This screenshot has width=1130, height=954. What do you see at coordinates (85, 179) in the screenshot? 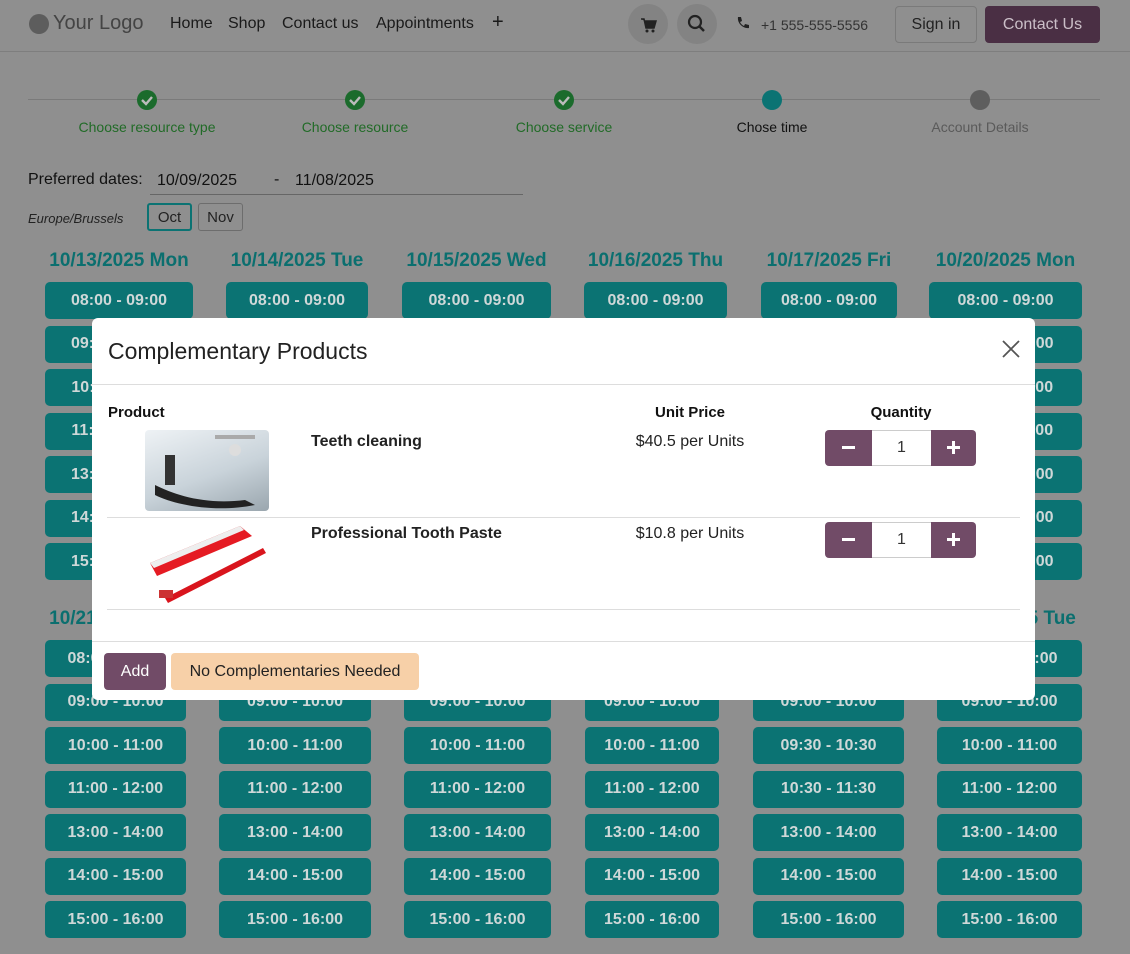
I see `dates-label: Preferred dates:` at bounding box center [85, 179].